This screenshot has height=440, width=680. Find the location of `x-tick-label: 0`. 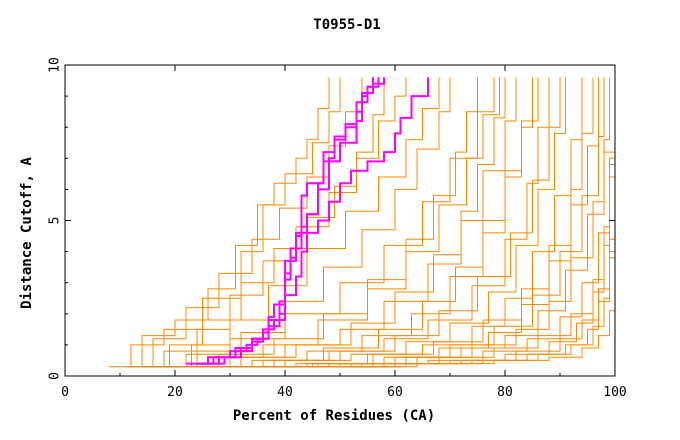

x-tick-label: 0 is located at coordinates (65, 392).